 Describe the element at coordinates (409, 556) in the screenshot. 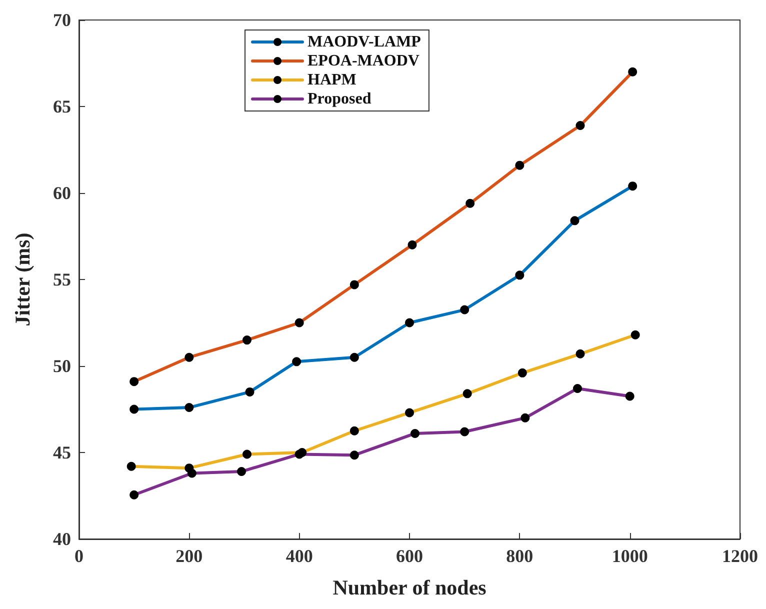

I see `x-tick-label: 600` at that location.